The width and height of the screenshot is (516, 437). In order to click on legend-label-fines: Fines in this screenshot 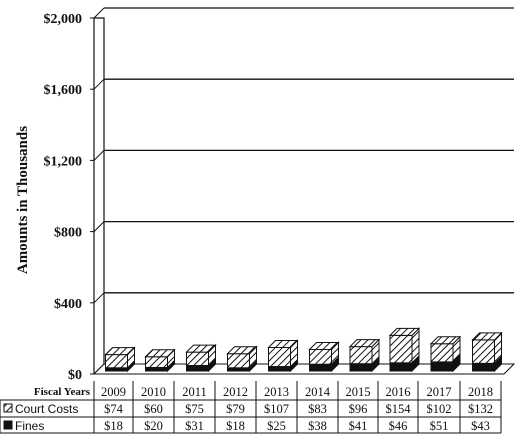, I will do `click(29, 426)`.